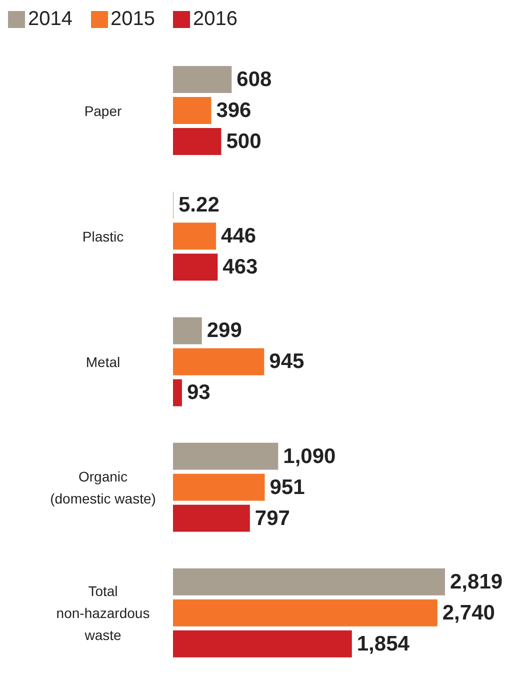  I want to click on data-label: 2,740, so click(468, 612).